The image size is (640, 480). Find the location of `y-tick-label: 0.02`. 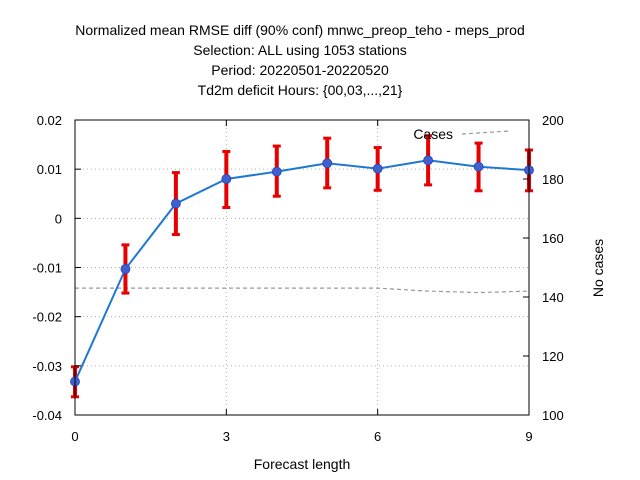

y-tick-label: 0.02 is located at coordinates (49, 120).